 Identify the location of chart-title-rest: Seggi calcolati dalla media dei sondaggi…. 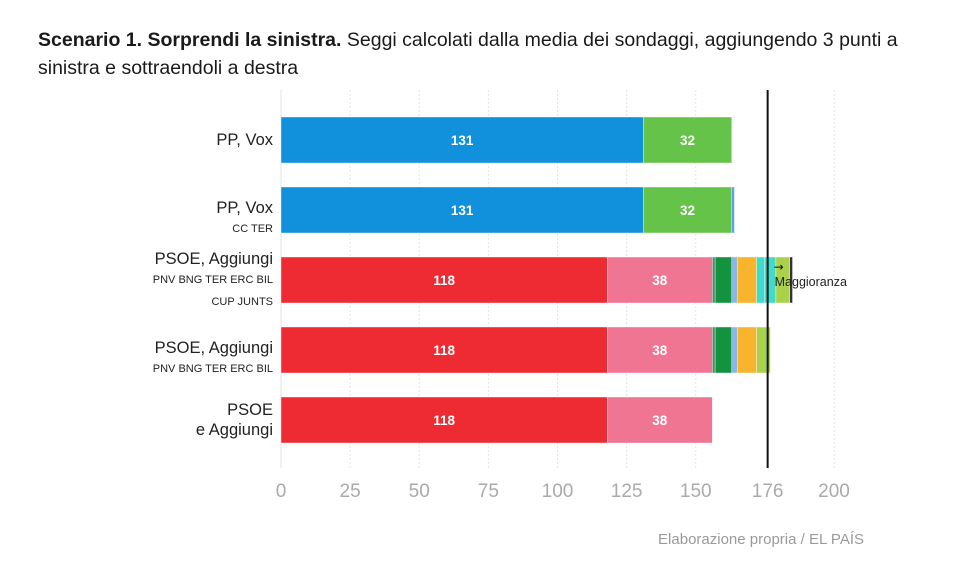
(468, 54).